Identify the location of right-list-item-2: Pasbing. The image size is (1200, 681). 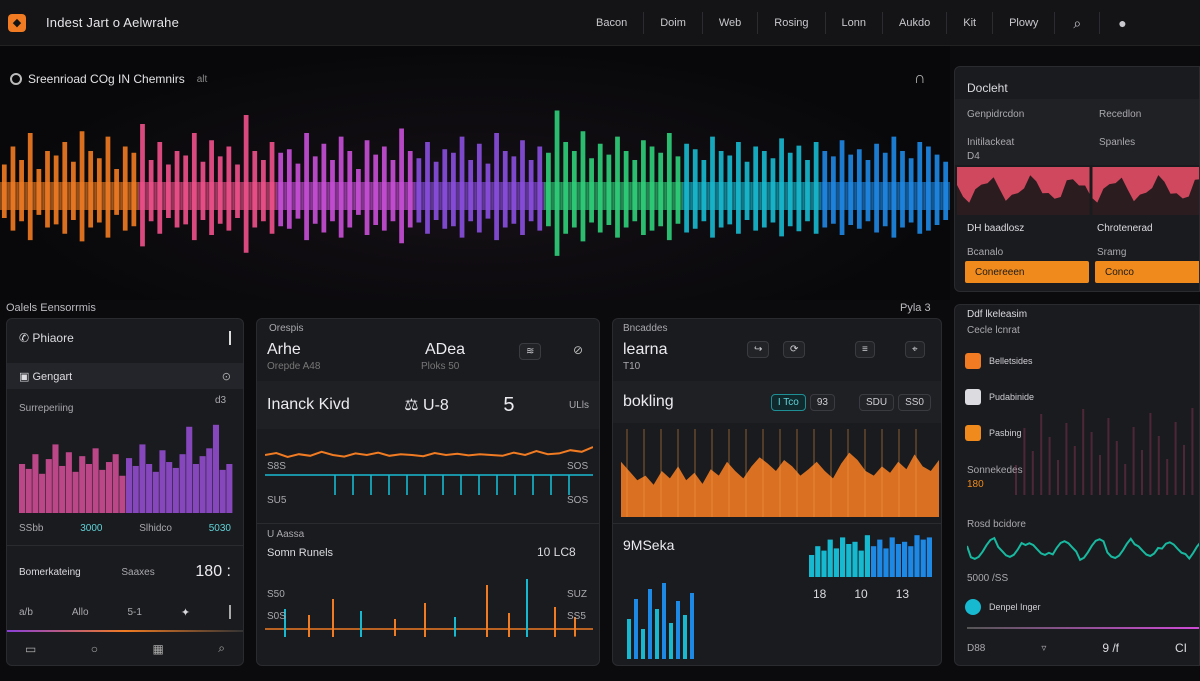
(993, 433).